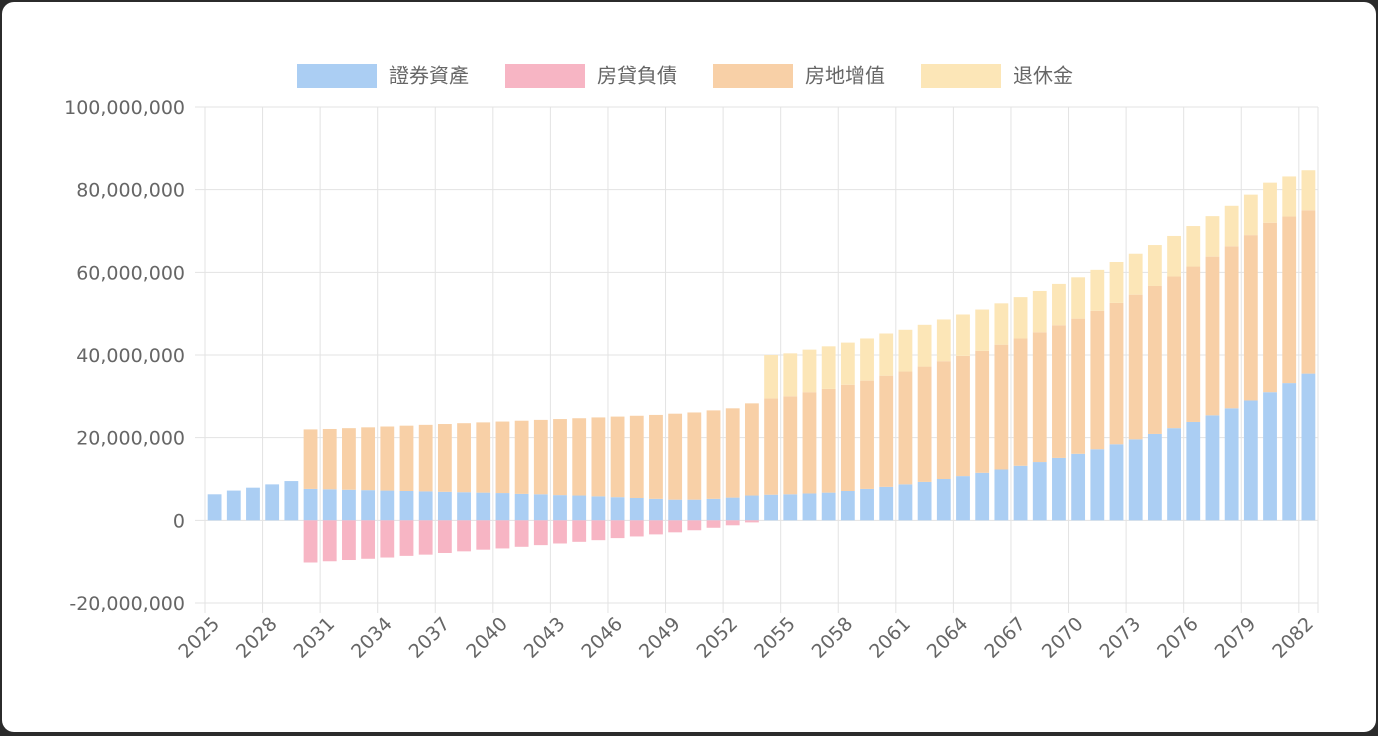 Image resolution: width=1378 pixels, height=736 pixels. I want to click on y-tick-label: 60,000,000, so click(130, 273).